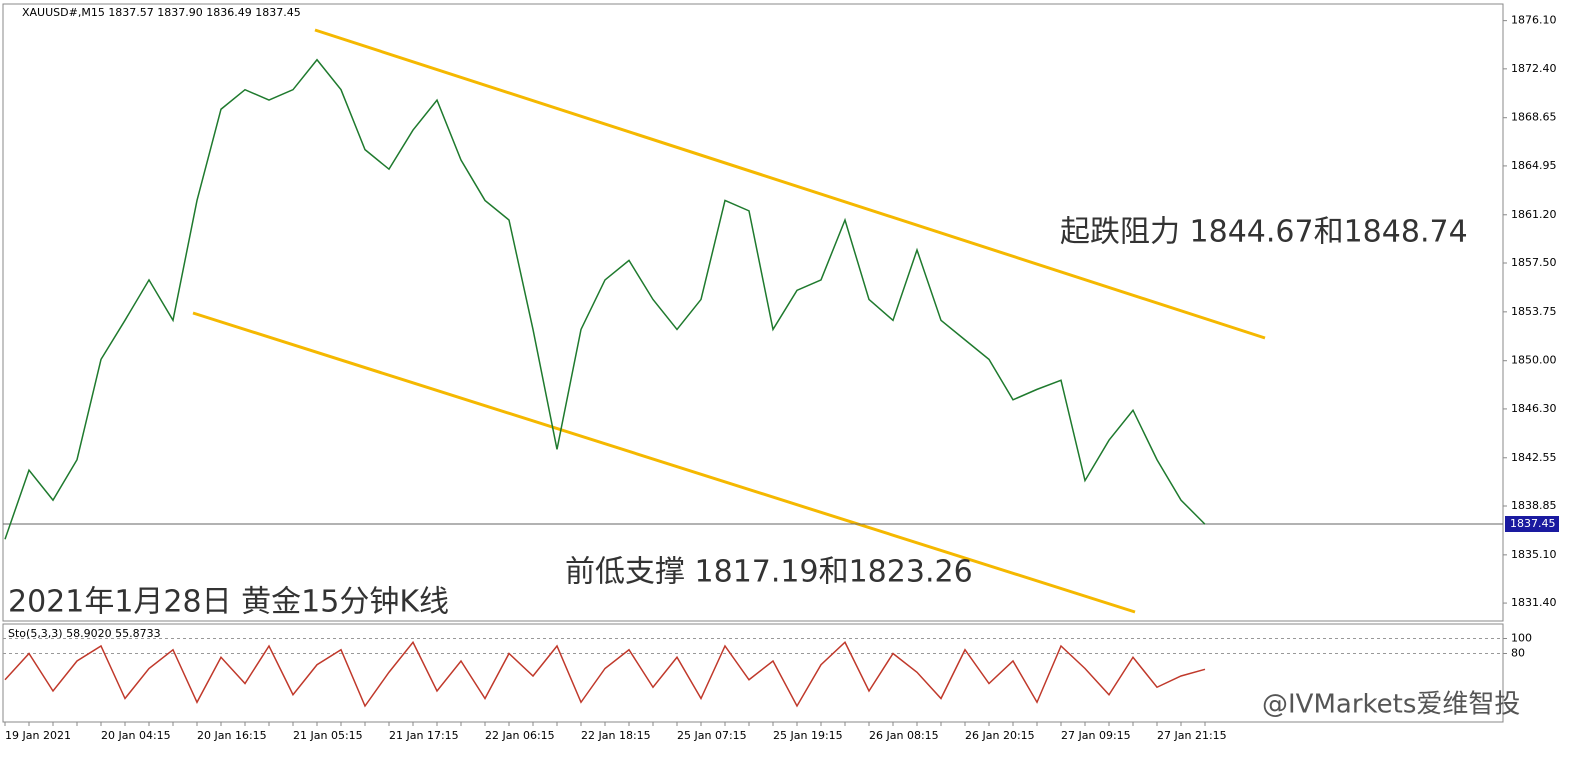 This screenshot has height=762, width=1585. Describe the element at coordinates (228, 602) in the screenshot. I see `chart-caption: 2021年1月28日 黄金15分钟K线` at that location.